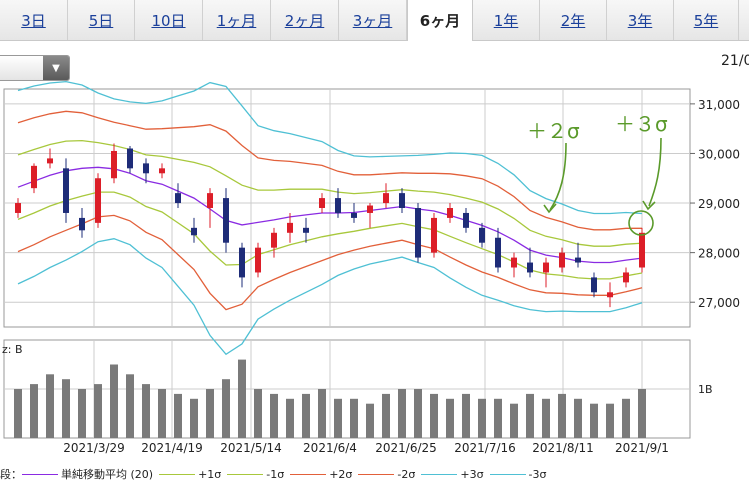  What do you see at coordinates (719, 154) in the screenshot?
I see `y-tick-label: 30,000` at bounding box center [719, 154].